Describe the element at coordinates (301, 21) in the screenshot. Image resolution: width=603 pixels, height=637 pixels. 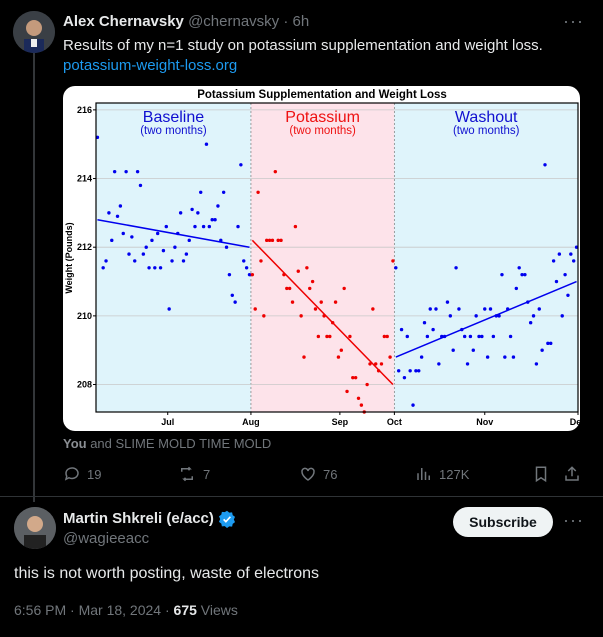
I see `post-time: 6h` at that location.